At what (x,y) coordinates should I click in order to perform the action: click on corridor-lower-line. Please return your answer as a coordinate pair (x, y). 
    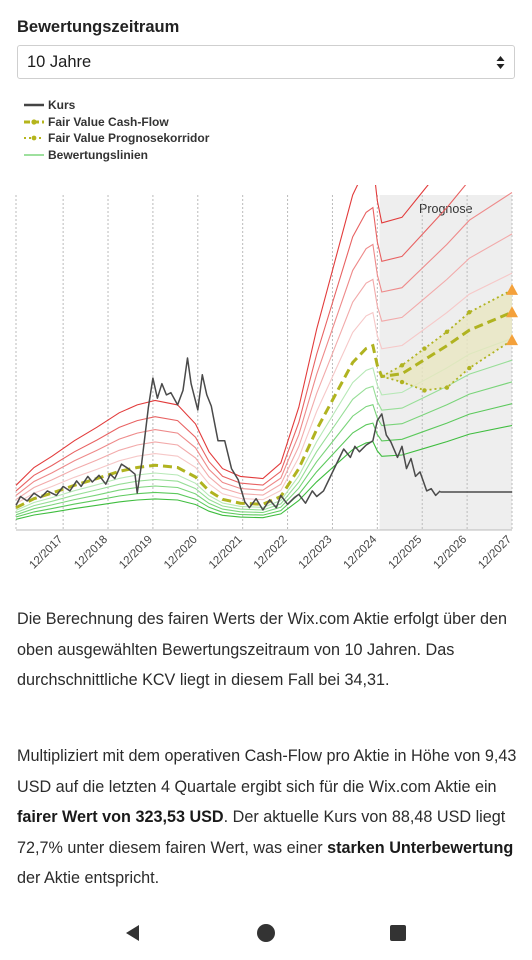
    Looking at the image, I should click on (447, 365).